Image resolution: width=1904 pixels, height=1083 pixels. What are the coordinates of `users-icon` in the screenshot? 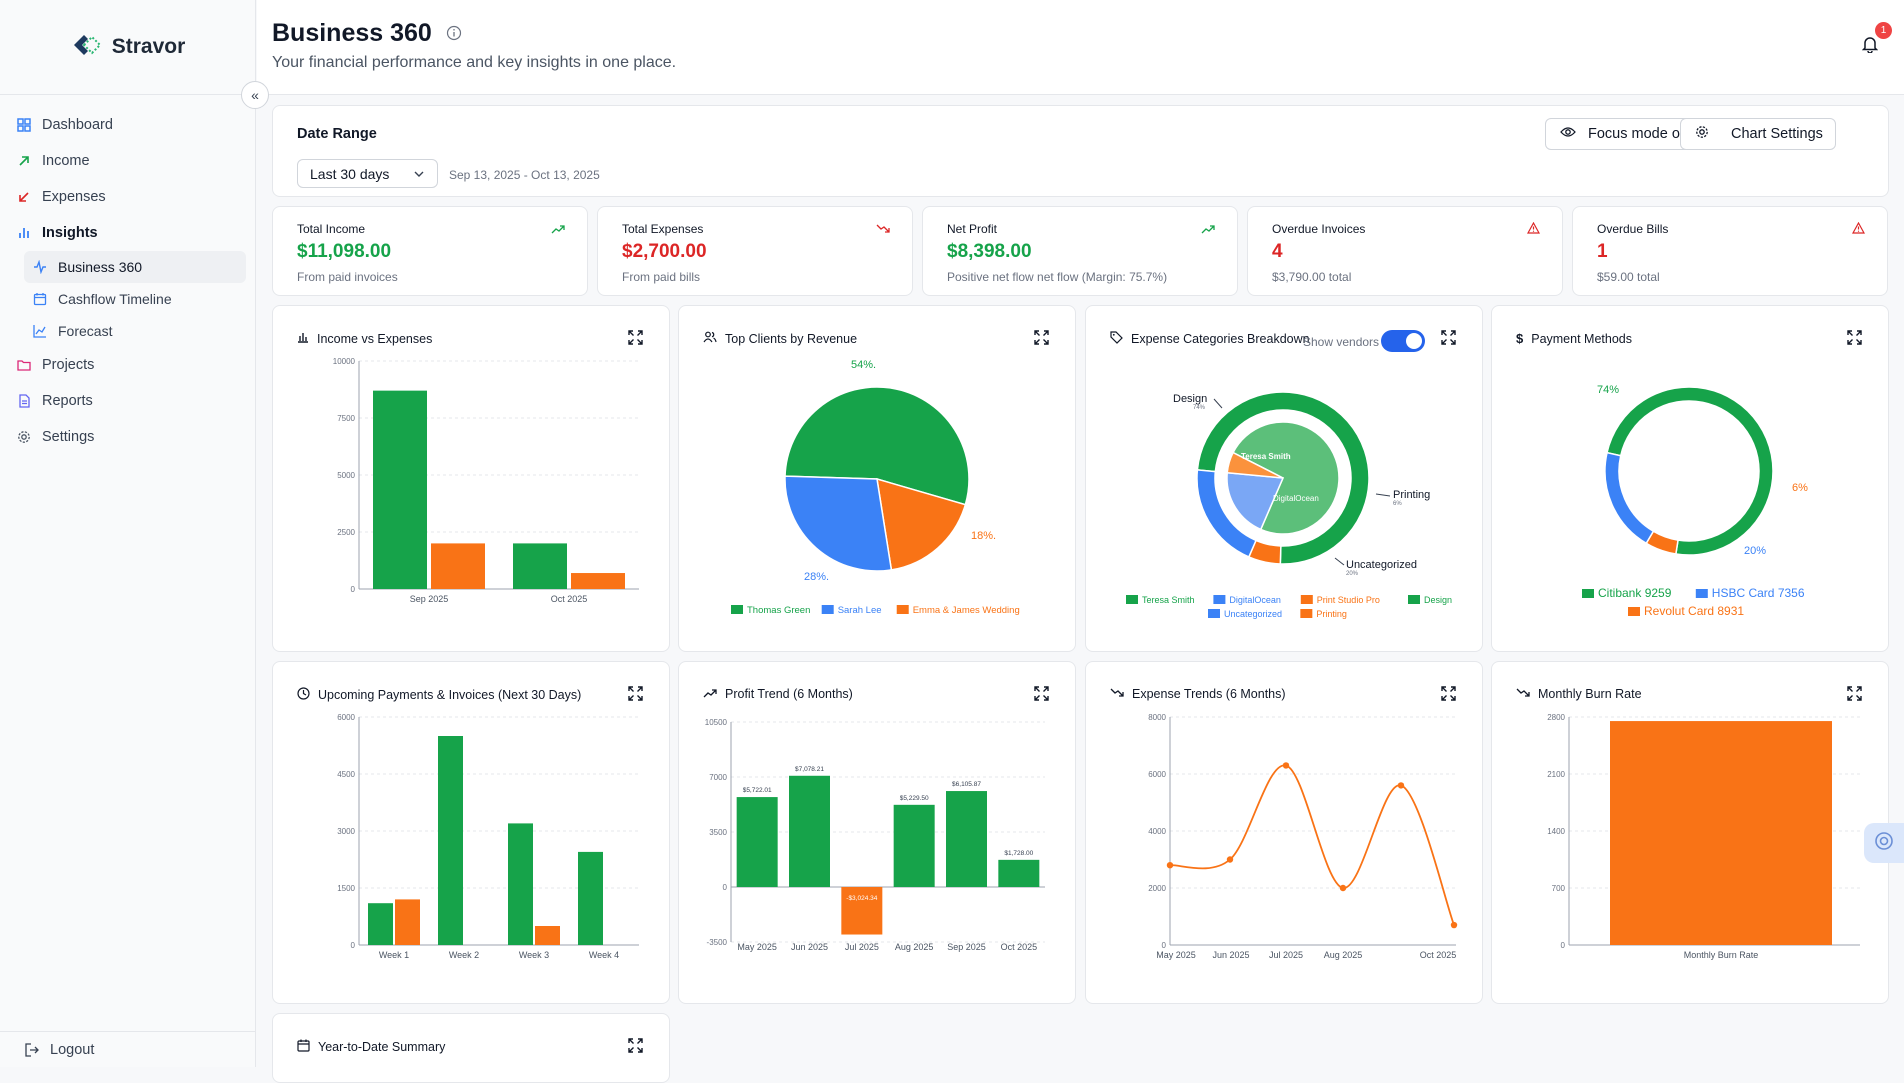 It's located at (710, 338).